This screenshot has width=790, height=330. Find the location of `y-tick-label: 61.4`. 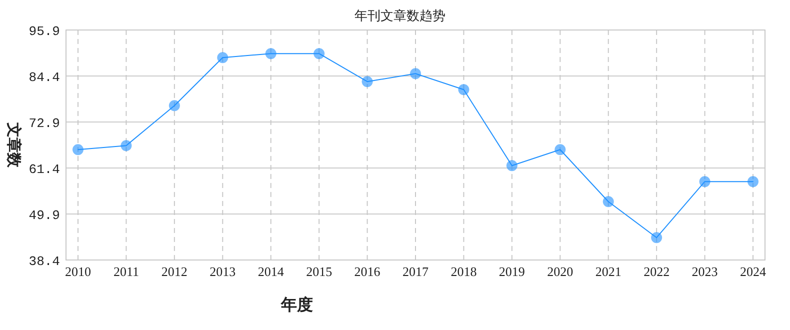

y-tick-label: 61.4 is located at coordinates (44, 169).